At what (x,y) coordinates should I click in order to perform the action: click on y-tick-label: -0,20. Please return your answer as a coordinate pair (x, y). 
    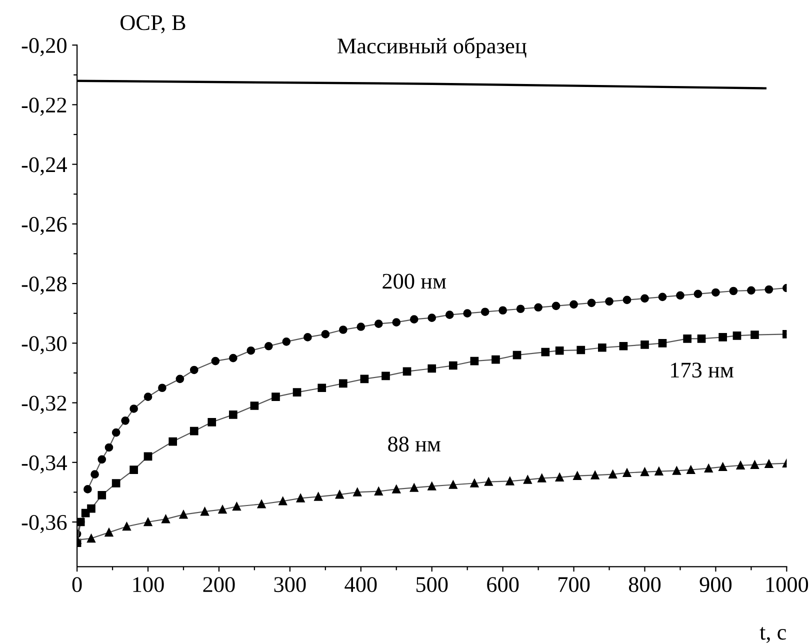
    Looking at the image, I should click on (44, 47).